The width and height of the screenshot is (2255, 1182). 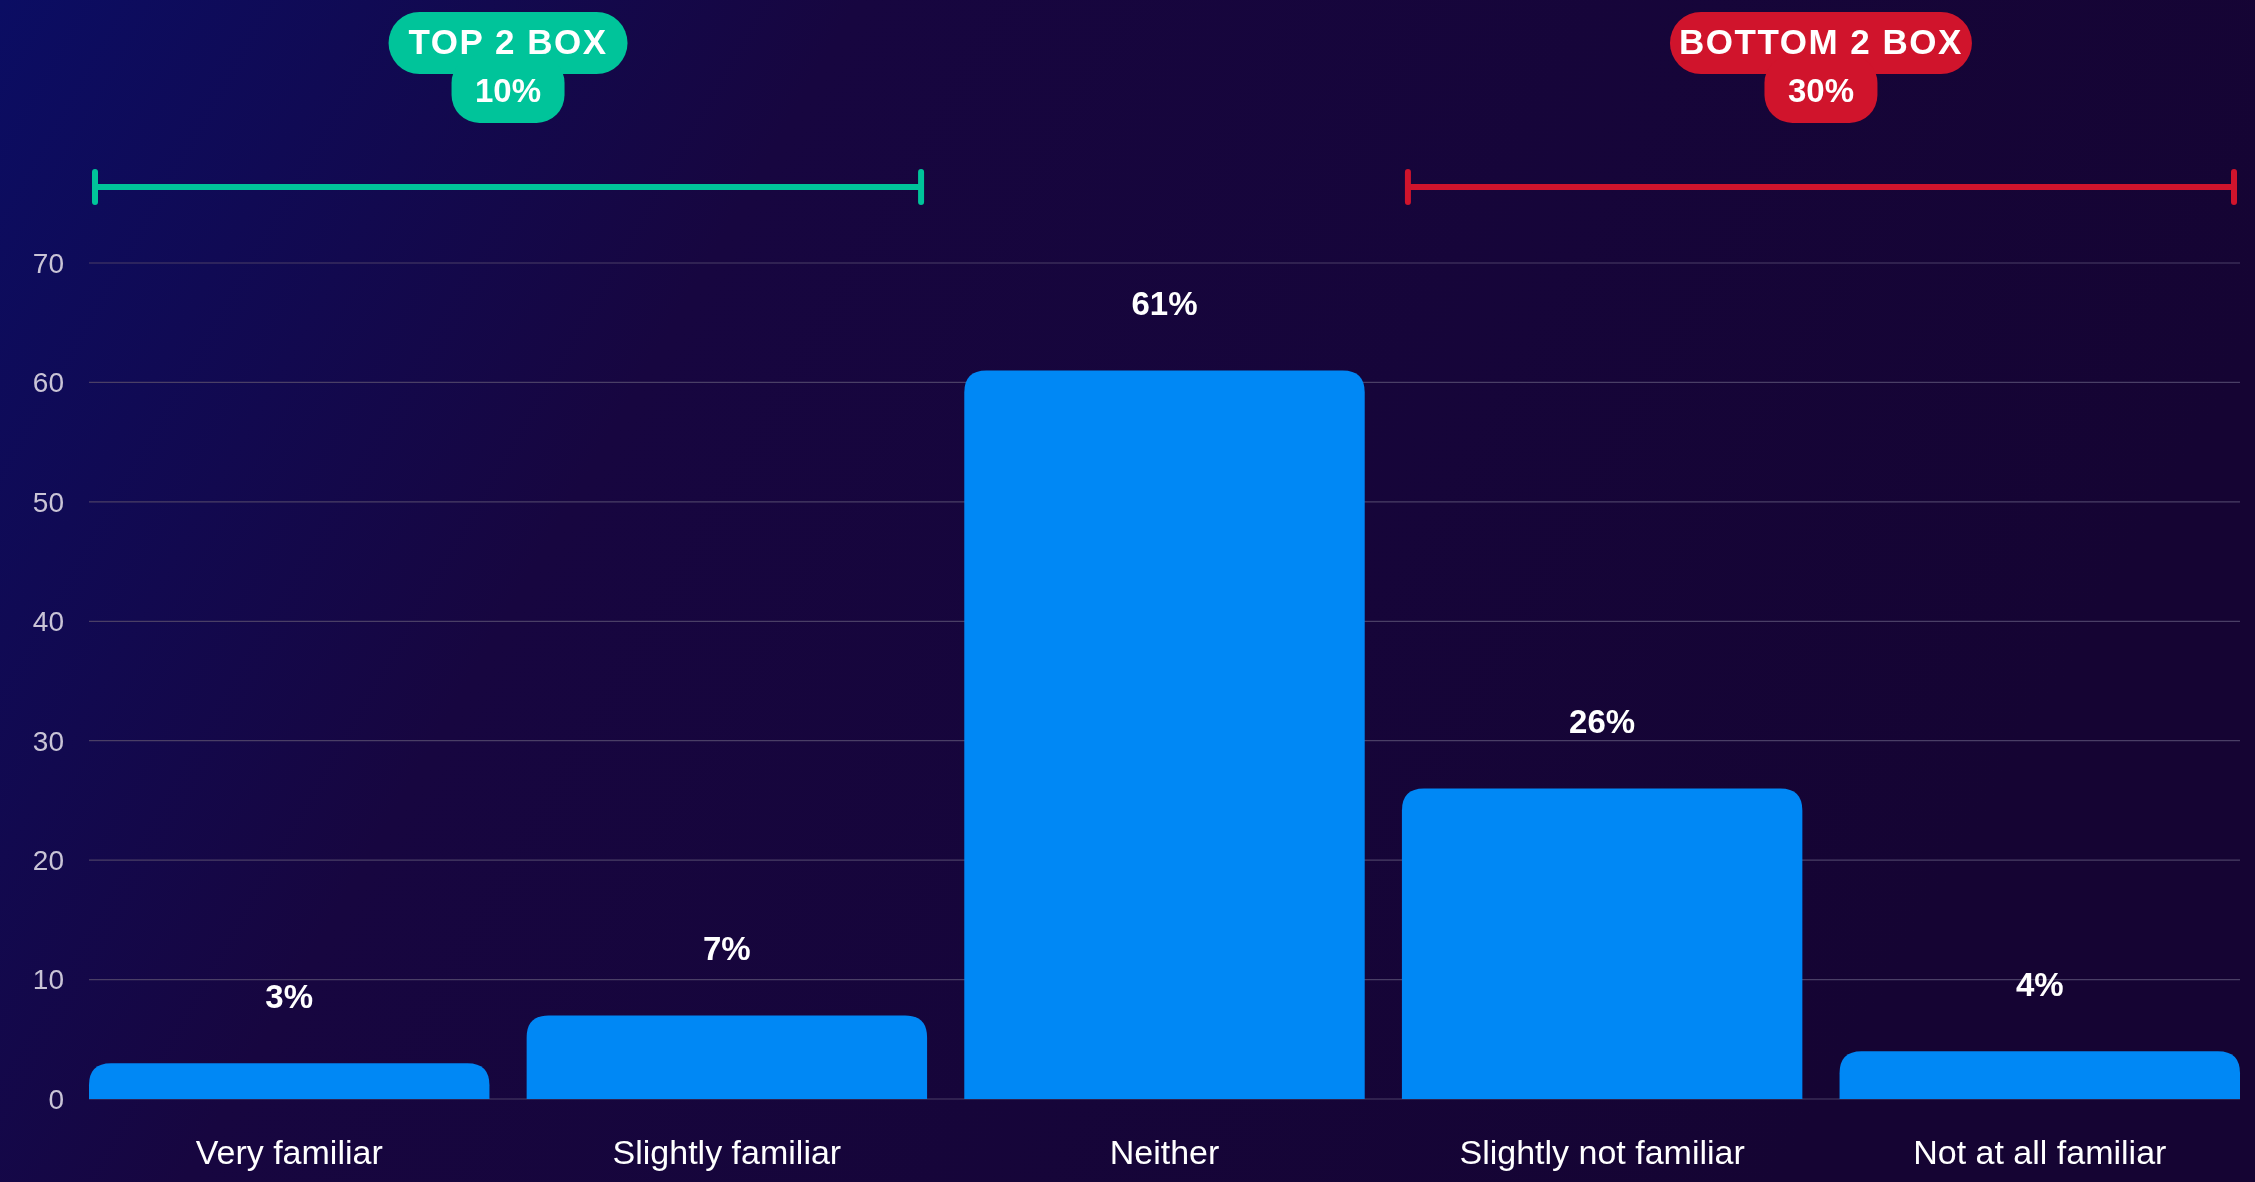 What do you see at coordinates (48, 383) in the screenshot?
I see `y-tick-label: 60` at bounding box center [48, 383].